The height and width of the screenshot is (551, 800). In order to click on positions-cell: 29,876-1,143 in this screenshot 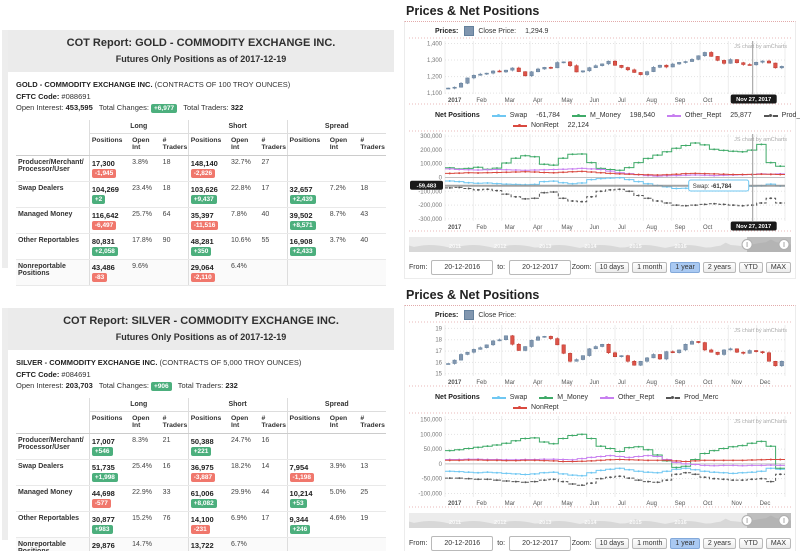, I will do `click(109, 544)`.